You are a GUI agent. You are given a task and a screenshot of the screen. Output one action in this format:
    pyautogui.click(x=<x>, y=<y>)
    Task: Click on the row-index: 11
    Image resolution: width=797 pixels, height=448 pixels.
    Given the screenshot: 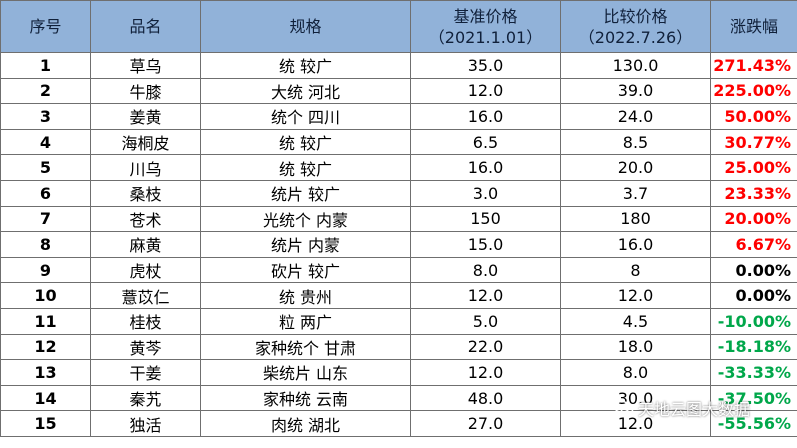 What is the action you would take?
    pyautogui.click(x=45, y=321)
    